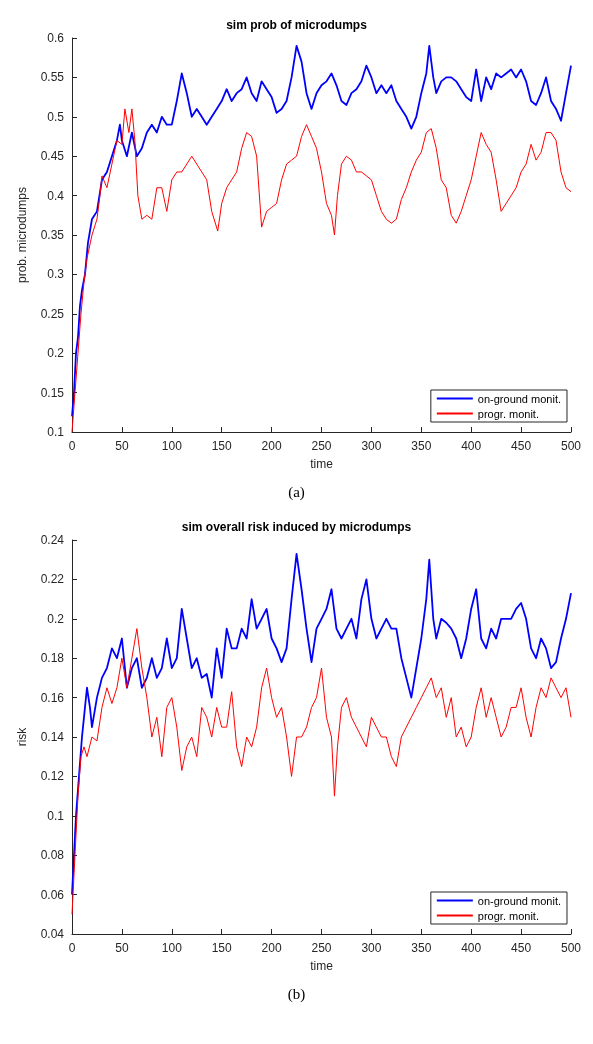 The height and width of the screenshot is (1044, 593). What do you see at coordinates (52, 855) in the screenshot?
I see `y-tick-label: 0.08` at bounding box center [52, 855].